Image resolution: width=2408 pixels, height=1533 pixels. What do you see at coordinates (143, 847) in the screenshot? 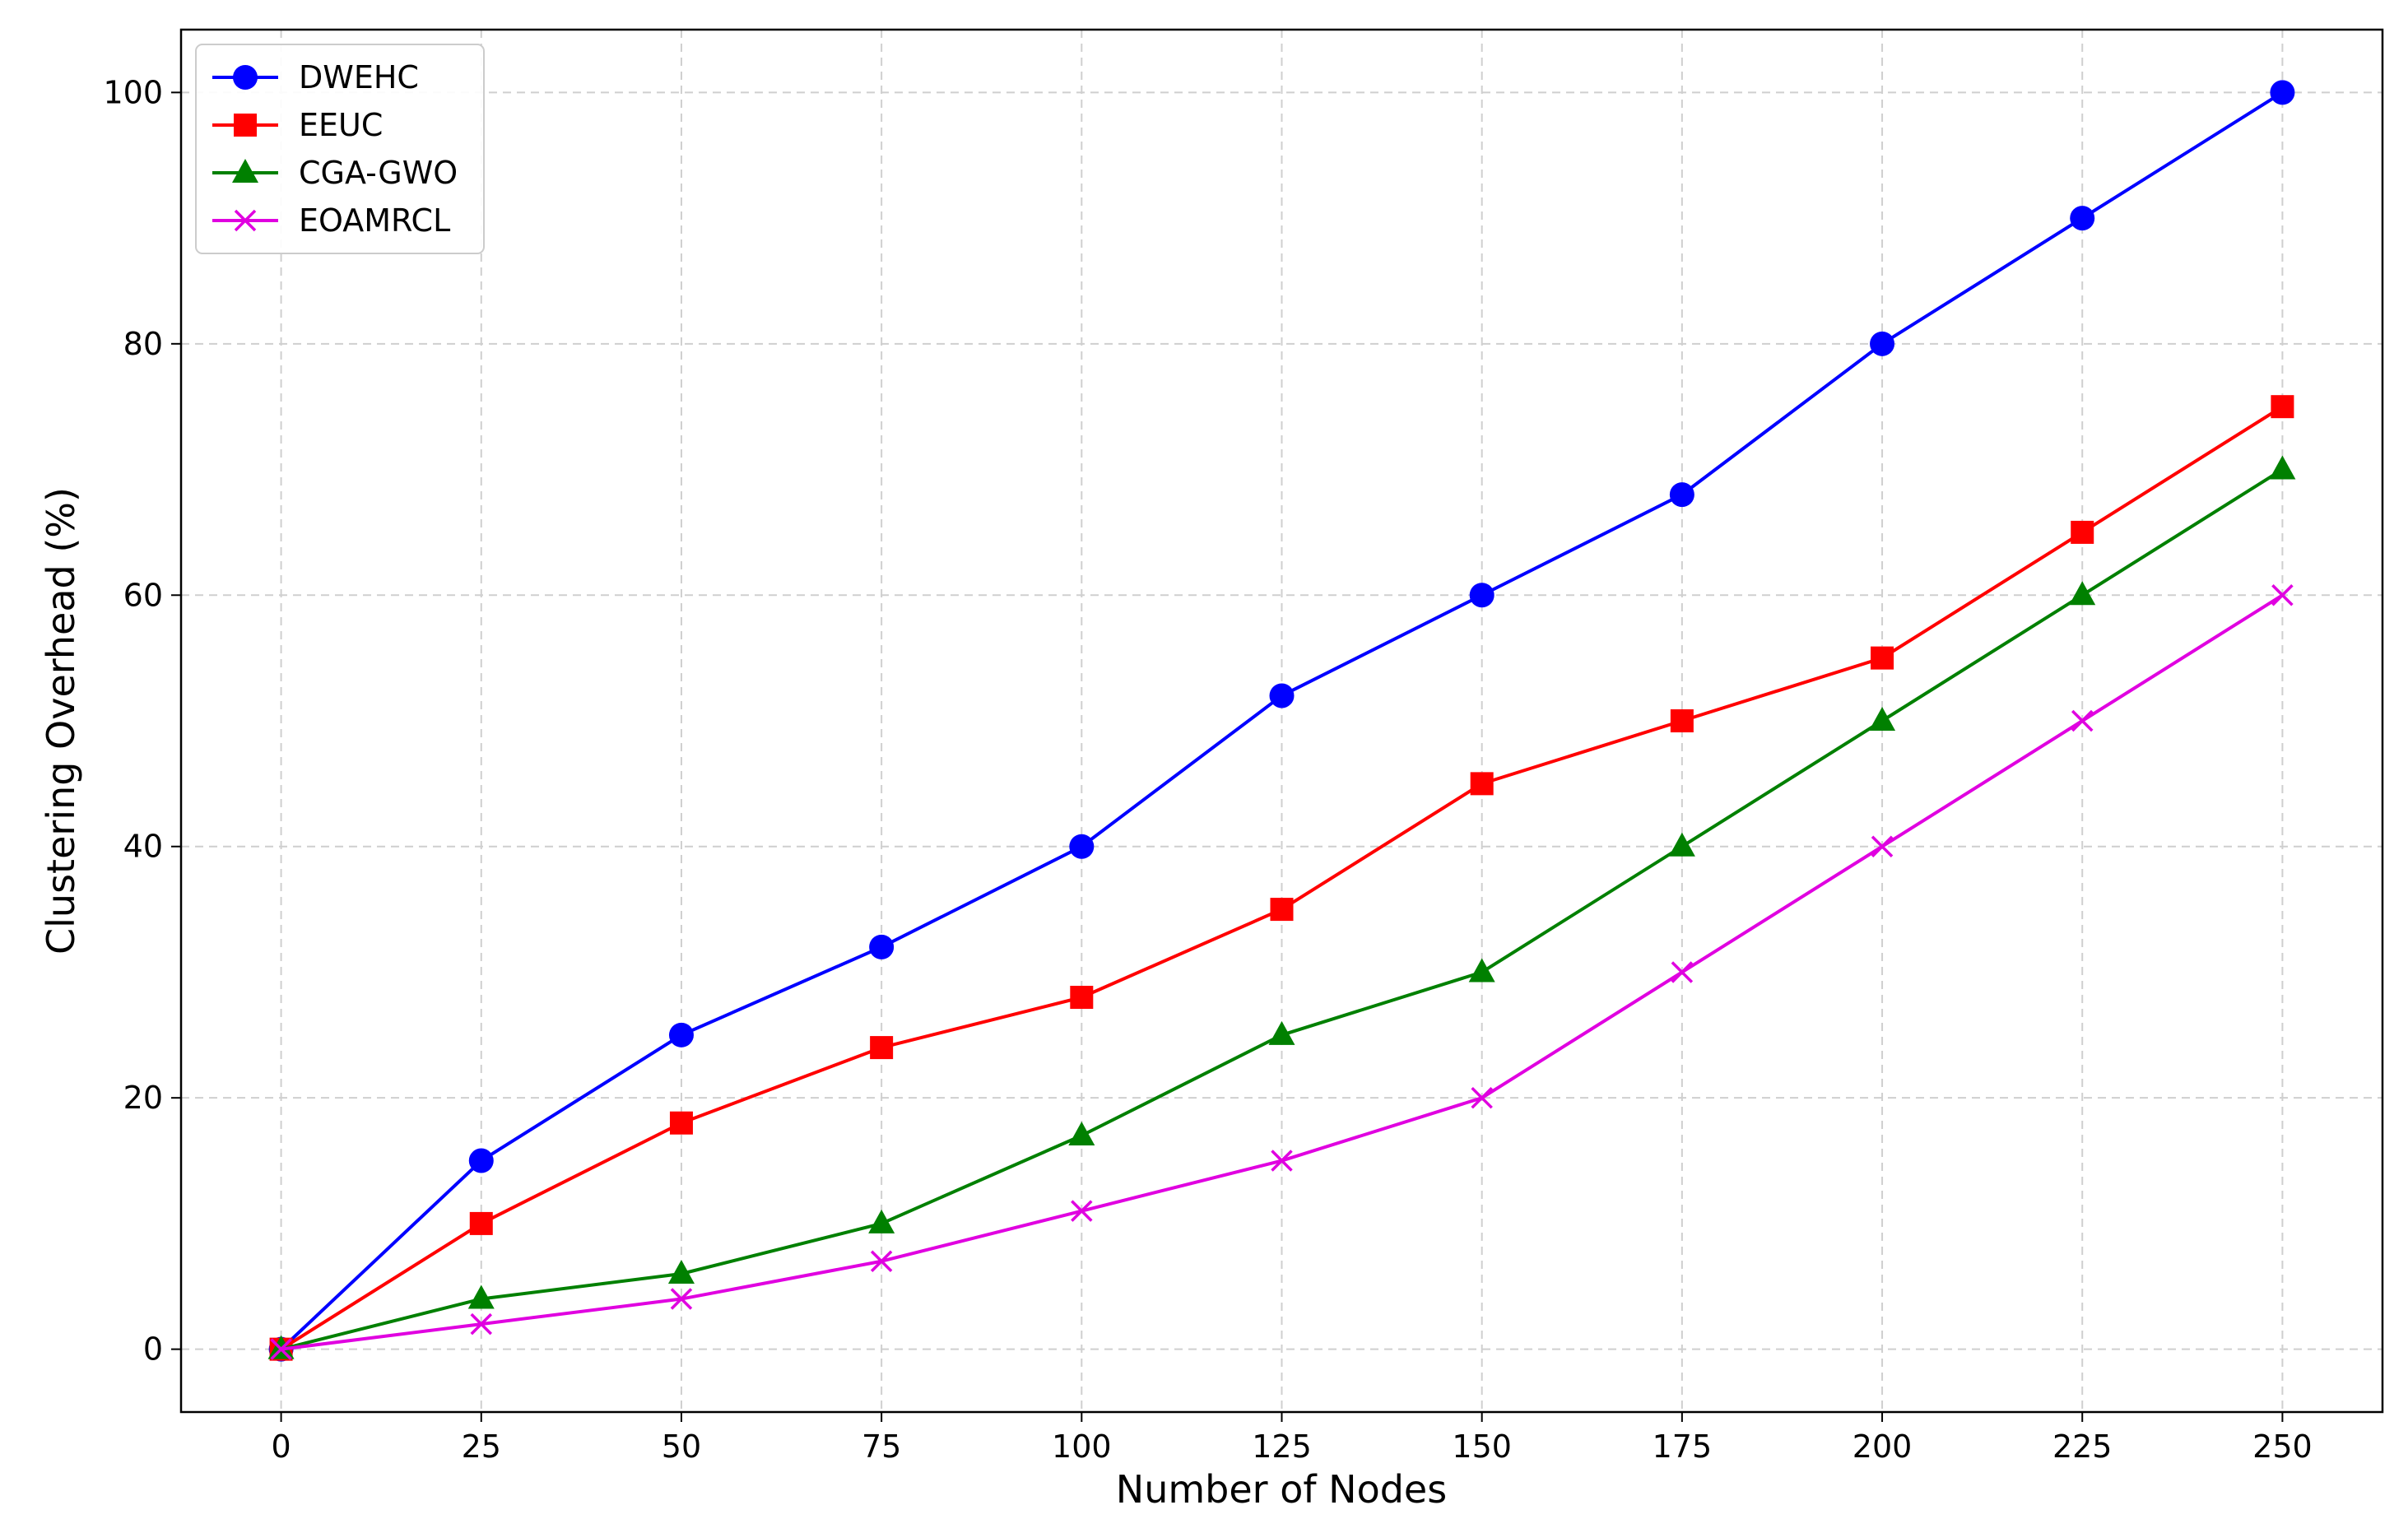
I see `y-tick-label: 40` at bounding box center [143, 847].